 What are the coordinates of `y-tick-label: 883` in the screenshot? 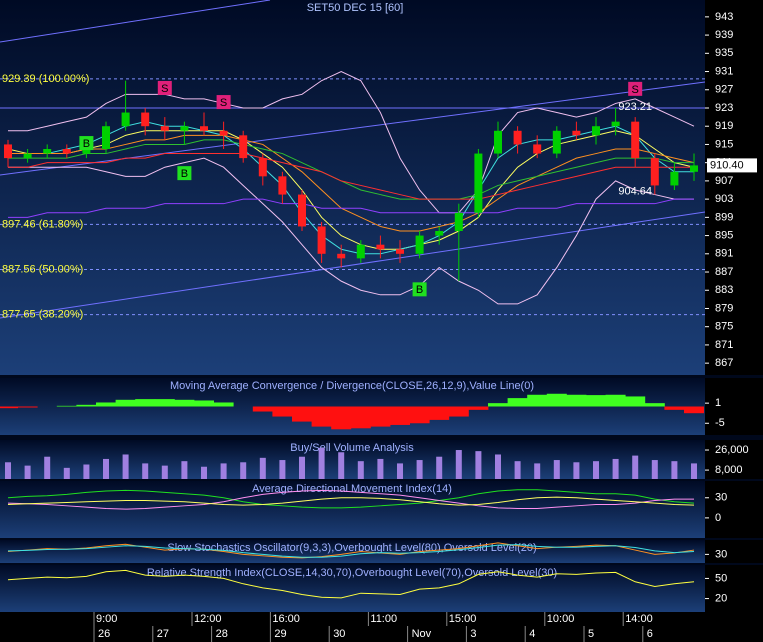 It's located at (724, 290).